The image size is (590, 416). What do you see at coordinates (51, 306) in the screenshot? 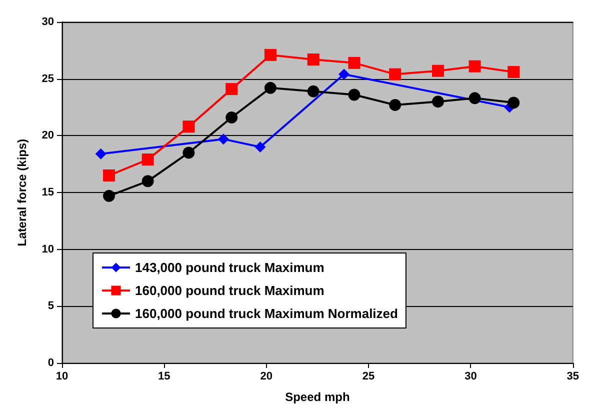
I see `y-tick-label: 5` at bounding box center [51, 306].